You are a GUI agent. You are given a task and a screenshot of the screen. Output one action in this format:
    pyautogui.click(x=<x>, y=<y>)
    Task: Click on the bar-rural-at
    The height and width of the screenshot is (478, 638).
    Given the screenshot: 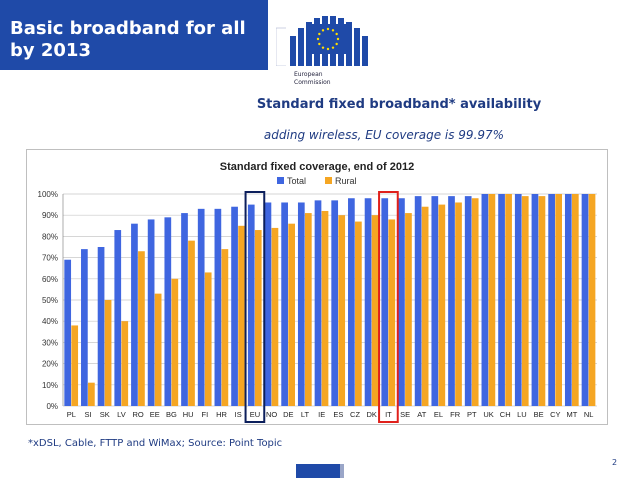 What is the action you would take?
    pyautogui.click(x=425, y=306)
    